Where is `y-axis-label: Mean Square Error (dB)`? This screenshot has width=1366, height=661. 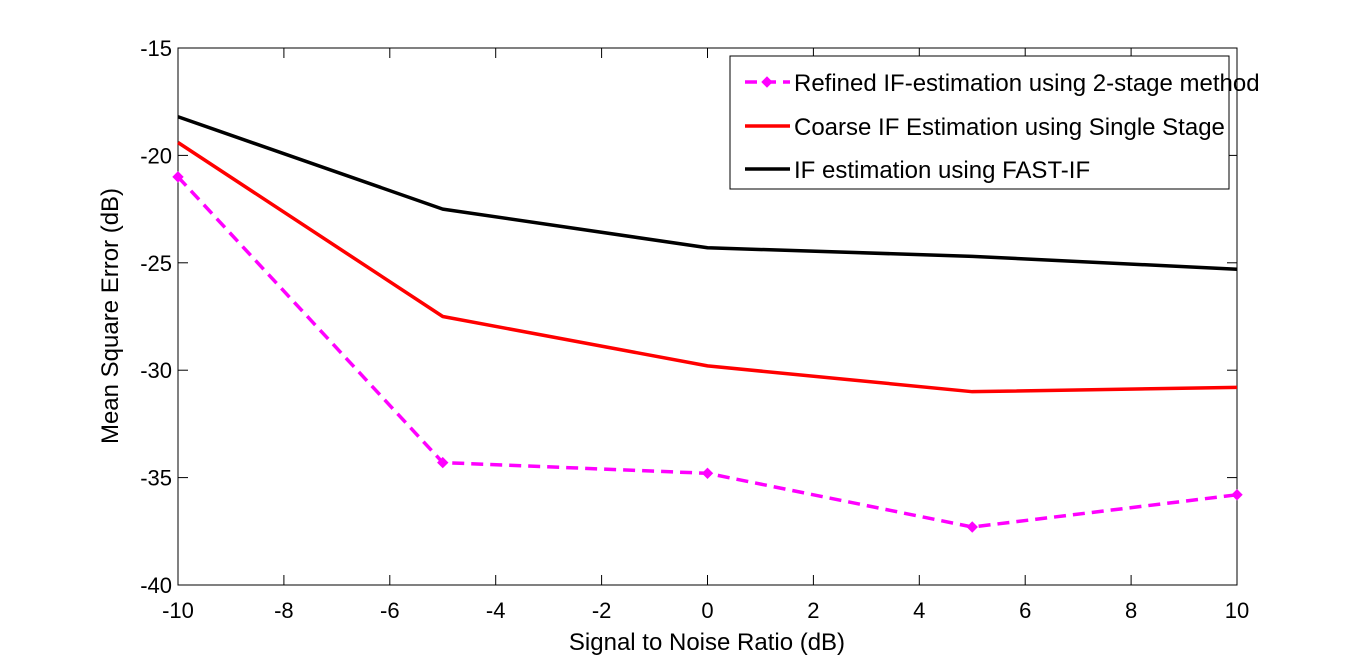 y-axis-label: Mean Square Error (dB) is located at coordinates (110, 316).